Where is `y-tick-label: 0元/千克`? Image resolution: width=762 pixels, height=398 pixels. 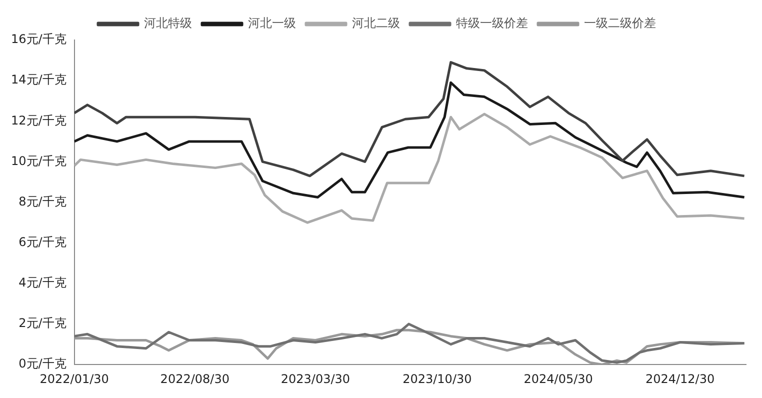 y-tick-label: 0元/千克 is located at coordinates (42, 363).